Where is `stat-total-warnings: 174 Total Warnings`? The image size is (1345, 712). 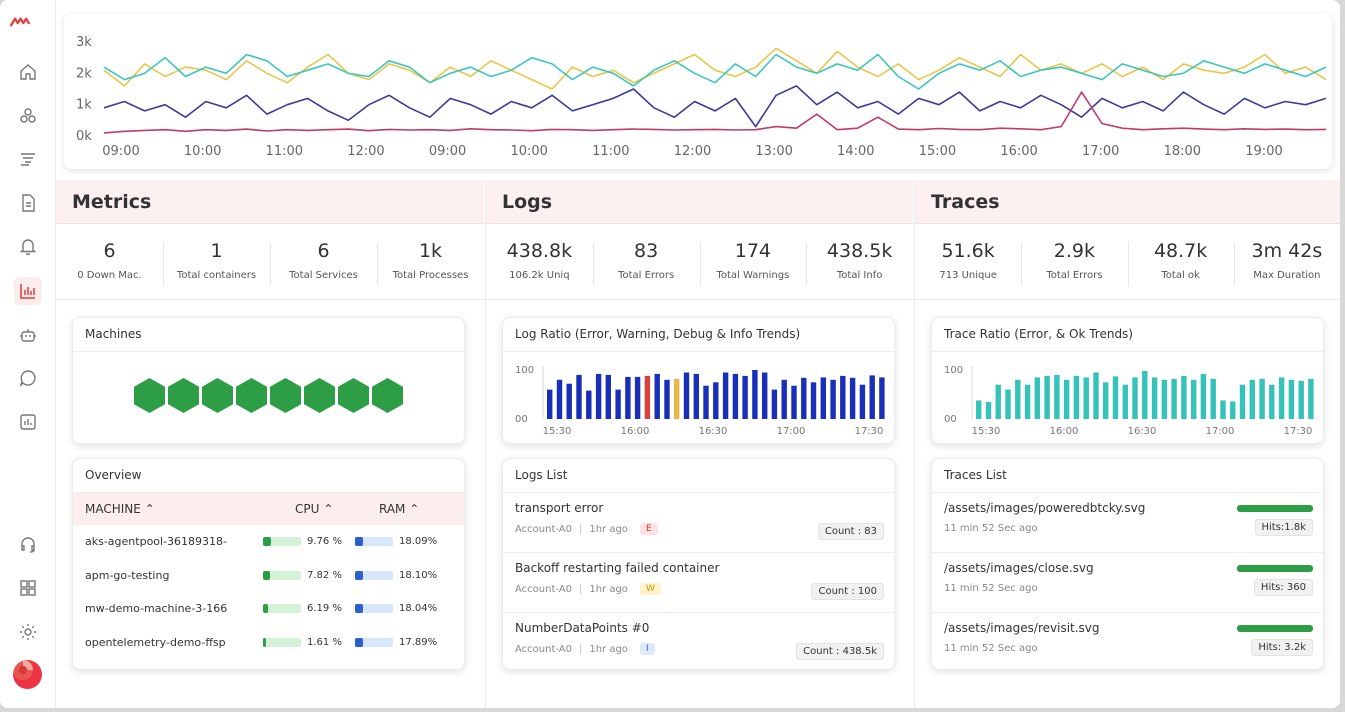
stat-total-warnings: 174 Total Warnings is located at coordinates (753, 269).